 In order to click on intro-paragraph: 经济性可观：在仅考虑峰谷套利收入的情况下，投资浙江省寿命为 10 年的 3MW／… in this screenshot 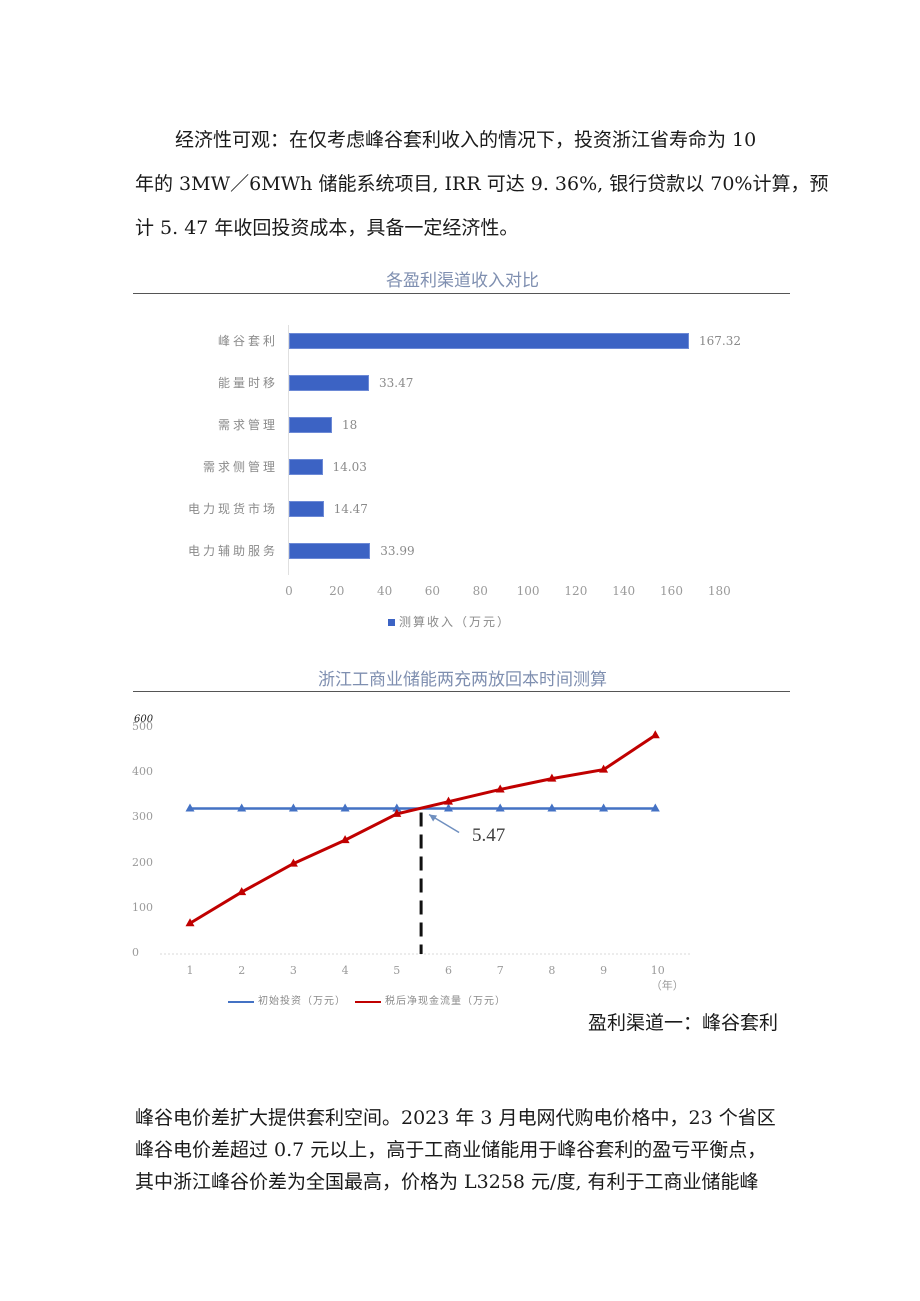, I will do `click(482, 184)`.